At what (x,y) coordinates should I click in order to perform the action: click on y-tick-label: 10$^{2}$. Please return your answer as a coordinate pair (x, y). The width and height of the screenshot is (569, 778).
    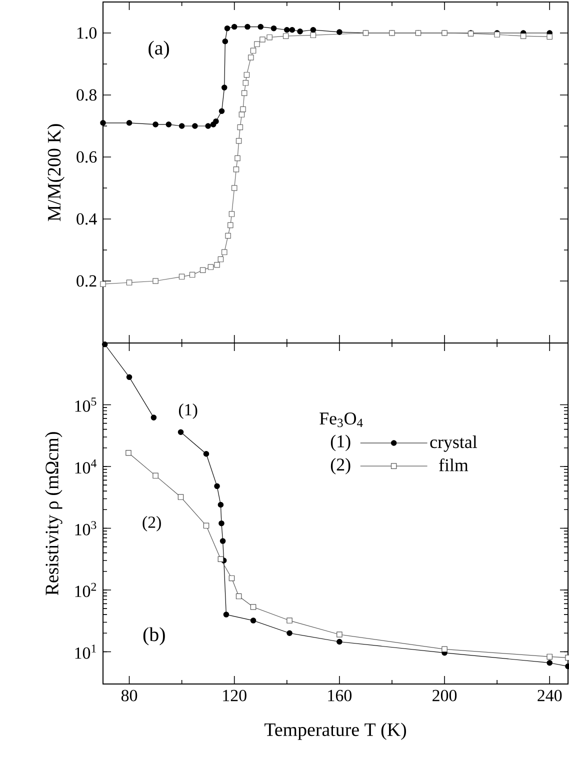
    Looking at the image, I should click on (85, 590).